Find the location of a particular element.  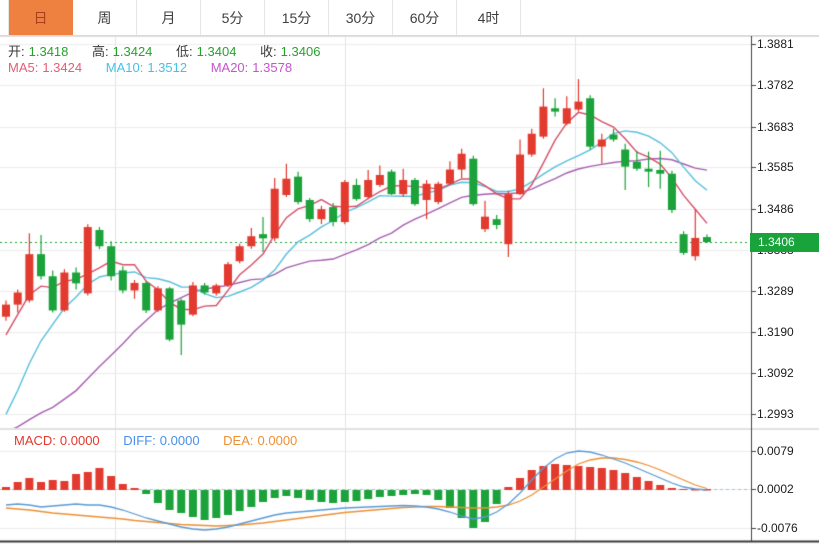

tab-period-0: 日 is located at coordinates (40, 17).